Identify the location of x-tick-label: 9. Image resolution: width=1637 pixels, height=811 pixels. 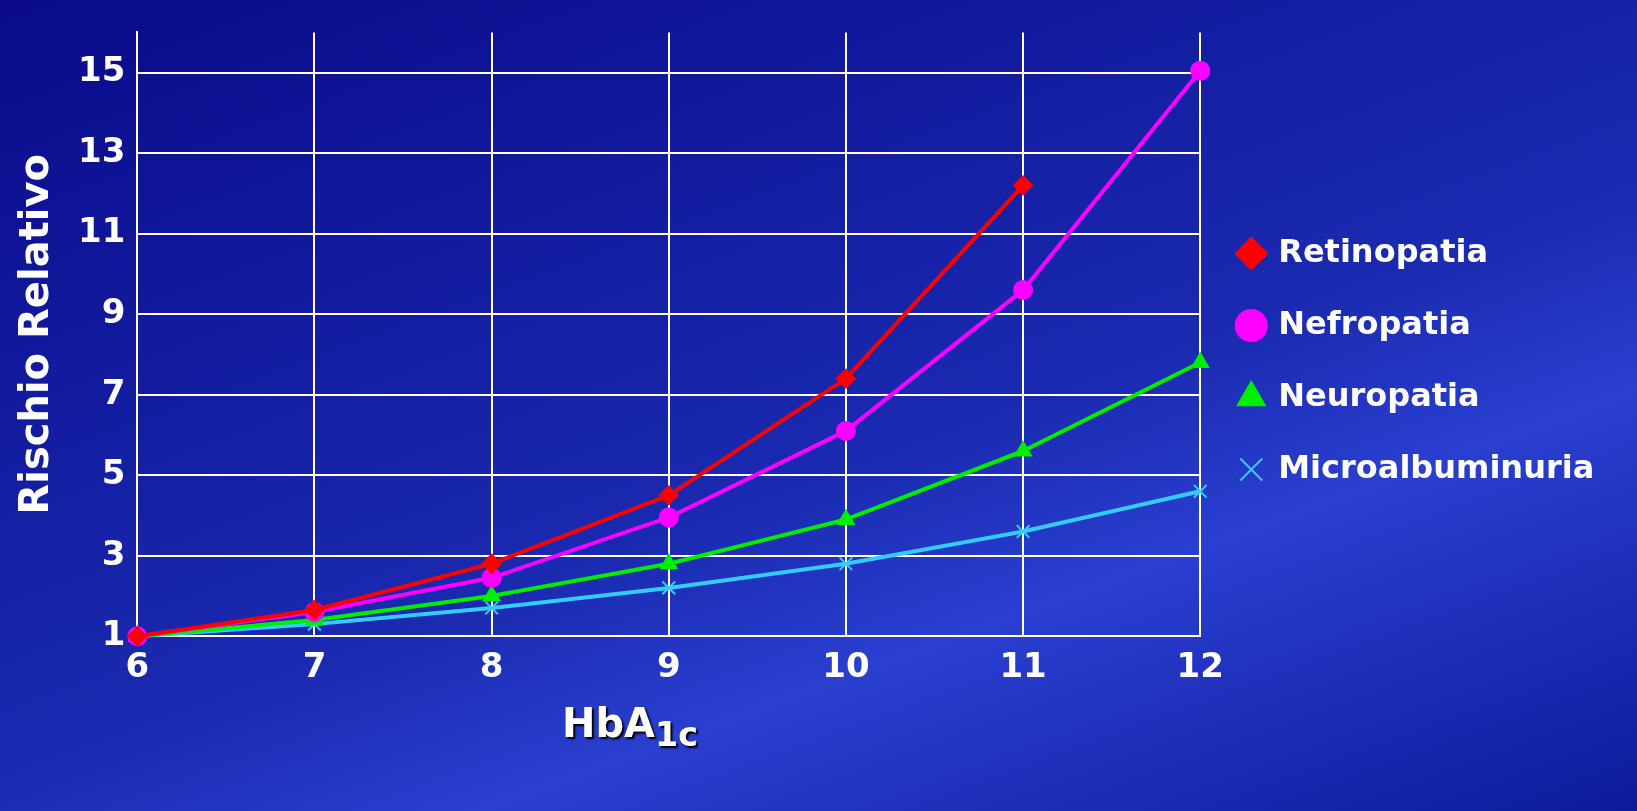
(668, 665).